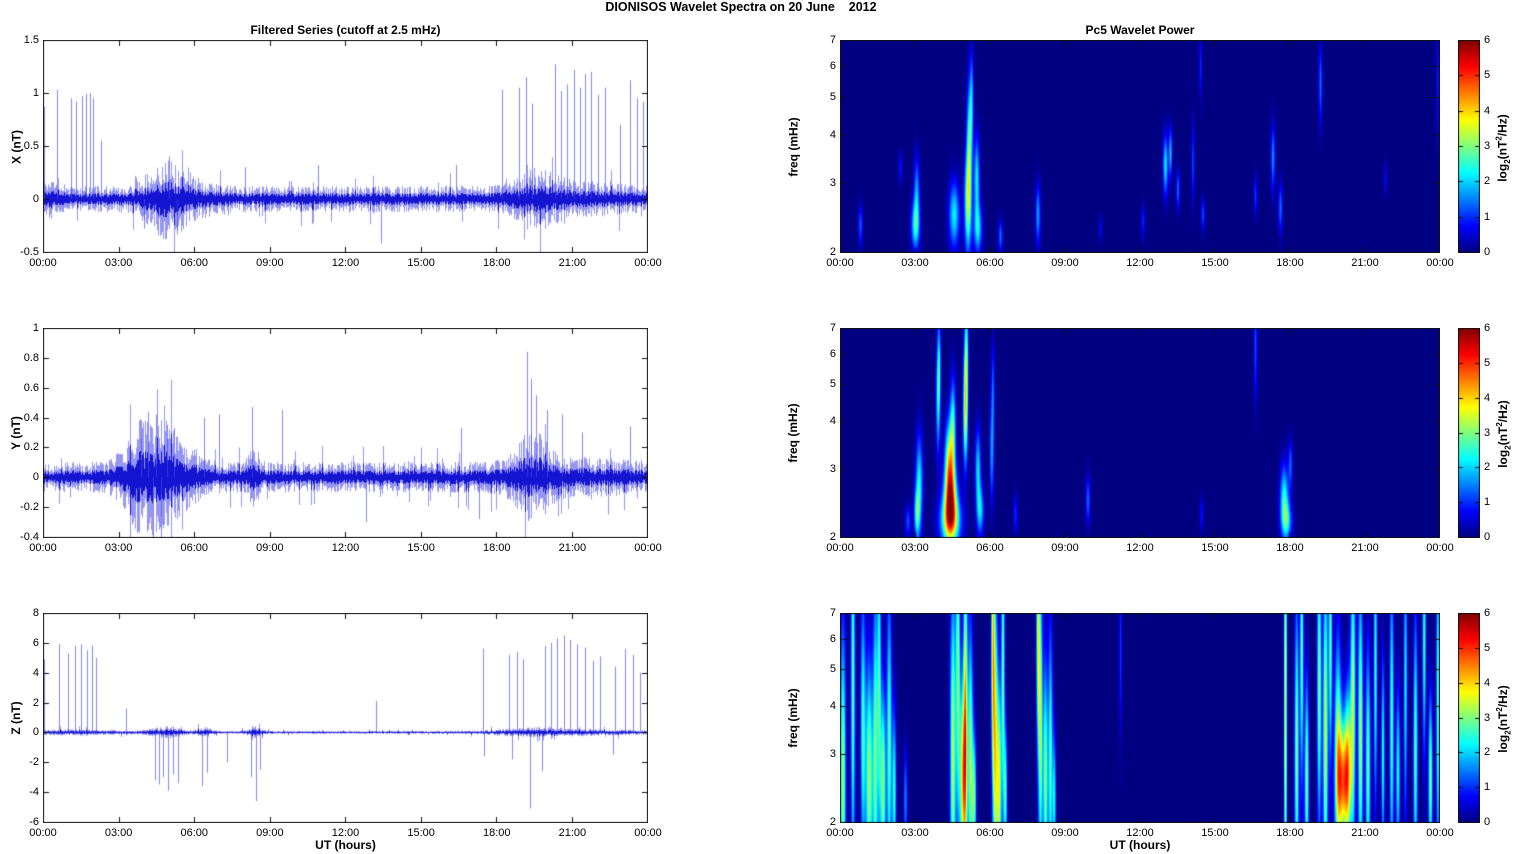 The width and height of the screenshot is (1521, 854). What do you see at coordinates (31, 146) in the screenshot?
I see `y-tick-label: 0.5` at bounding box center [31, 146].